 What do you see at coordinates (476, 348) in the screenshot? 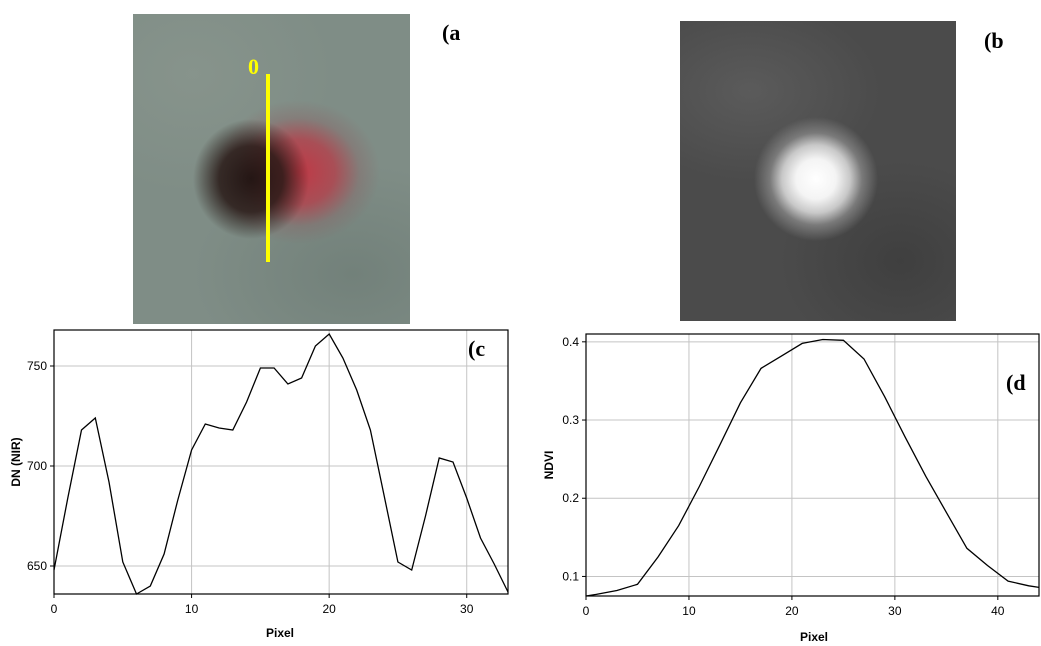
I see `panel-tag-c: (c` at bounding box center [476, 348].